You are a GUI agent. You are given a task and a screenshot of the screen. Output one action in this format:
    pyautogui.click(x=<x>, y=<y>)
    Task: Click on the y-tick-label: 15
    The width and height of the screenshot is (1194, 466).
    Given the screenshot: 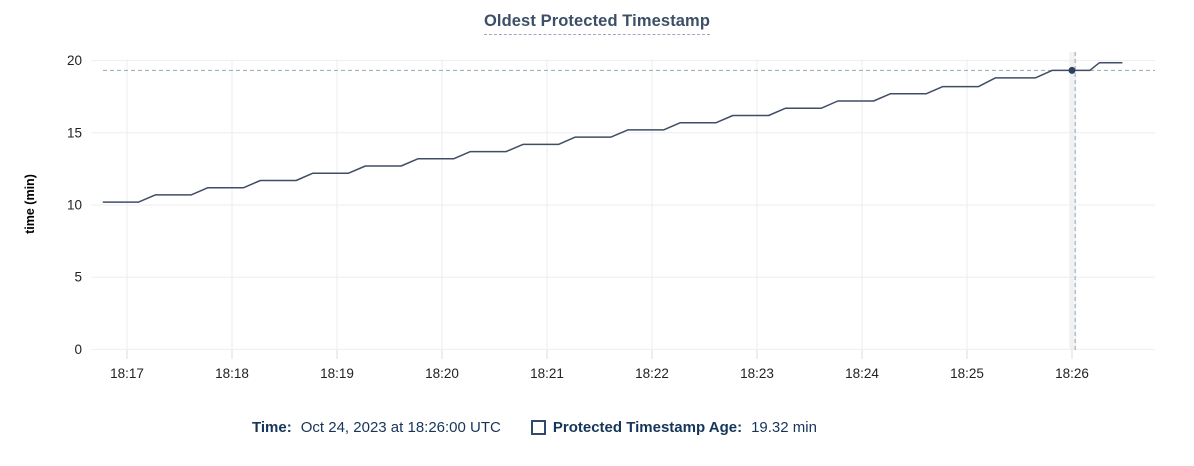 What is the action you would take?
    pyautogui.click(x=74, y=132)
    